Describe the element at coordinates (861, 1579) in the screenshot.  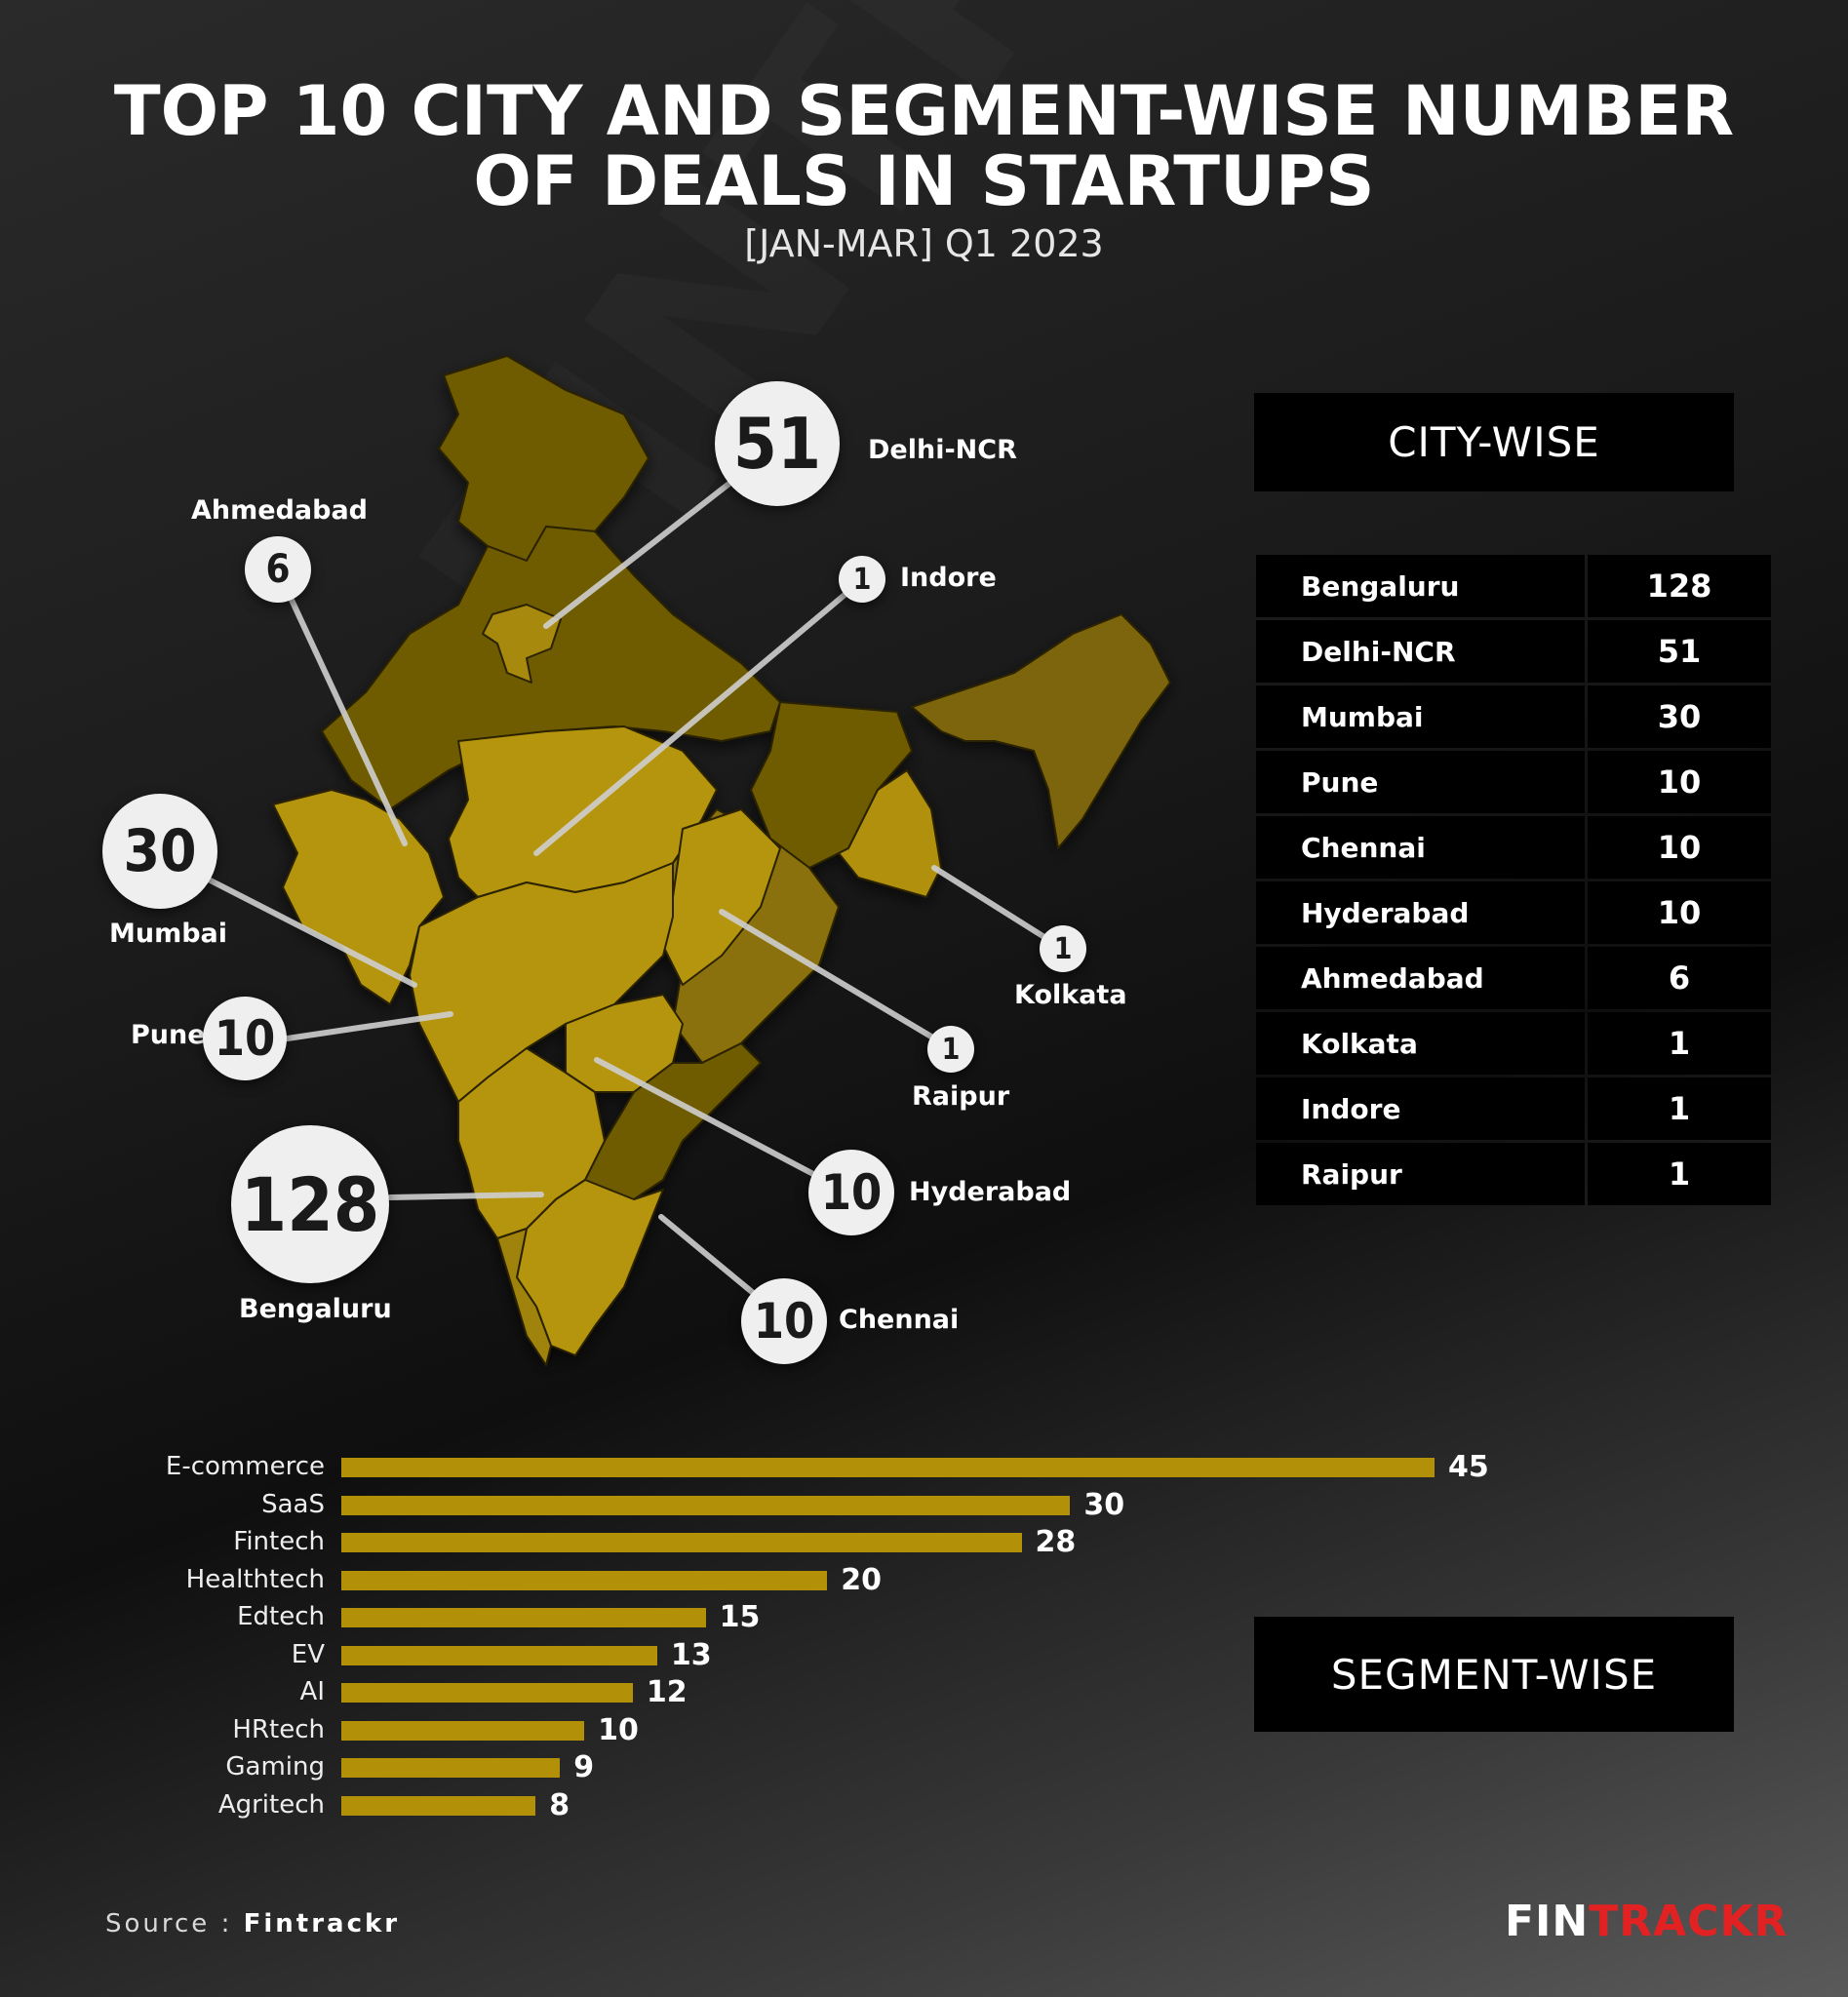
I see `bar-value-label: 20` at that location.